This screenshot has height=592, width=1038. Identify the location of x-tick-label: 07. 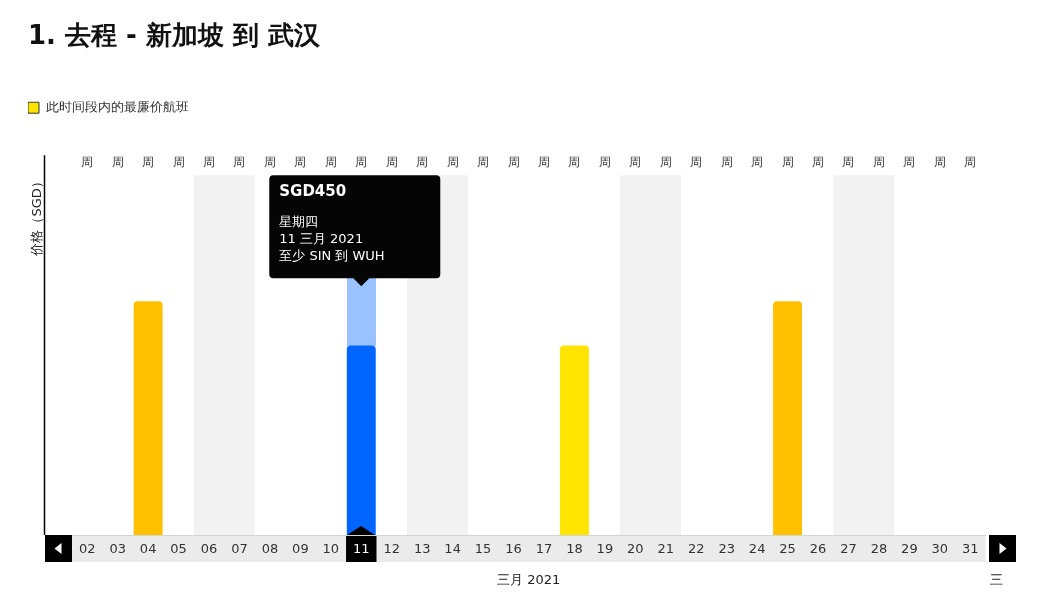
(239, 549).